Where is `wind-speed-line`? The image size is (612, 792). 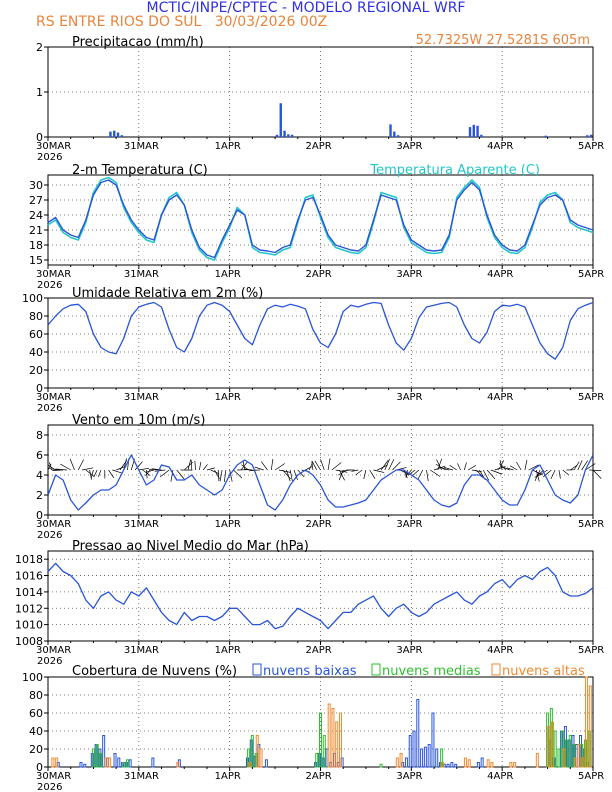 wind-speed-line is located at coordinates (320, 482).